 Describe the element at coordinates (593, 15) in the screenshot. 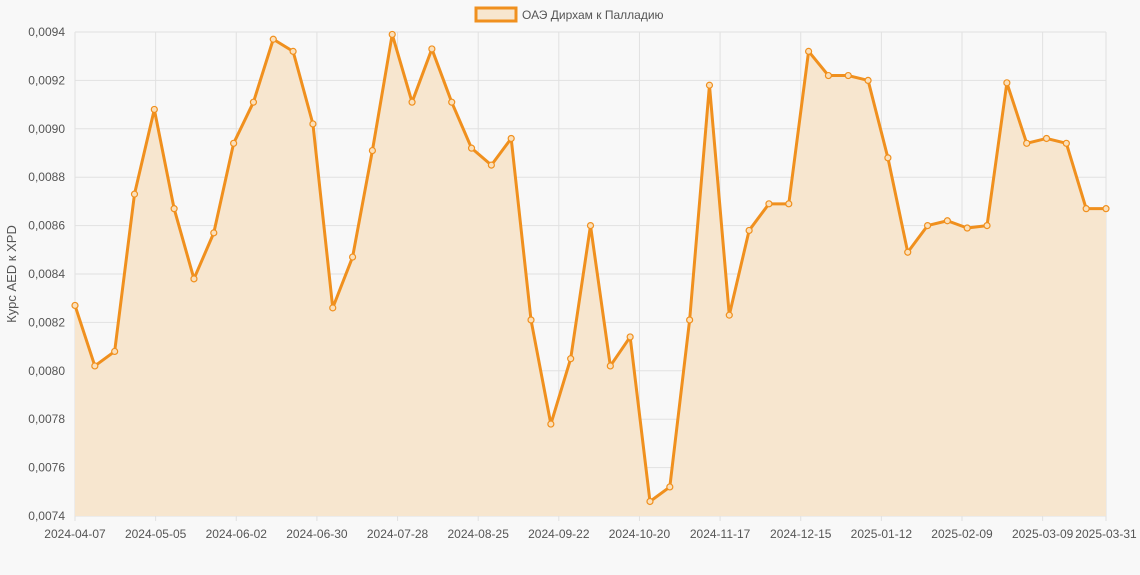

I see `legend-label: ОАЭ Дирхам к Палладию` at that location.